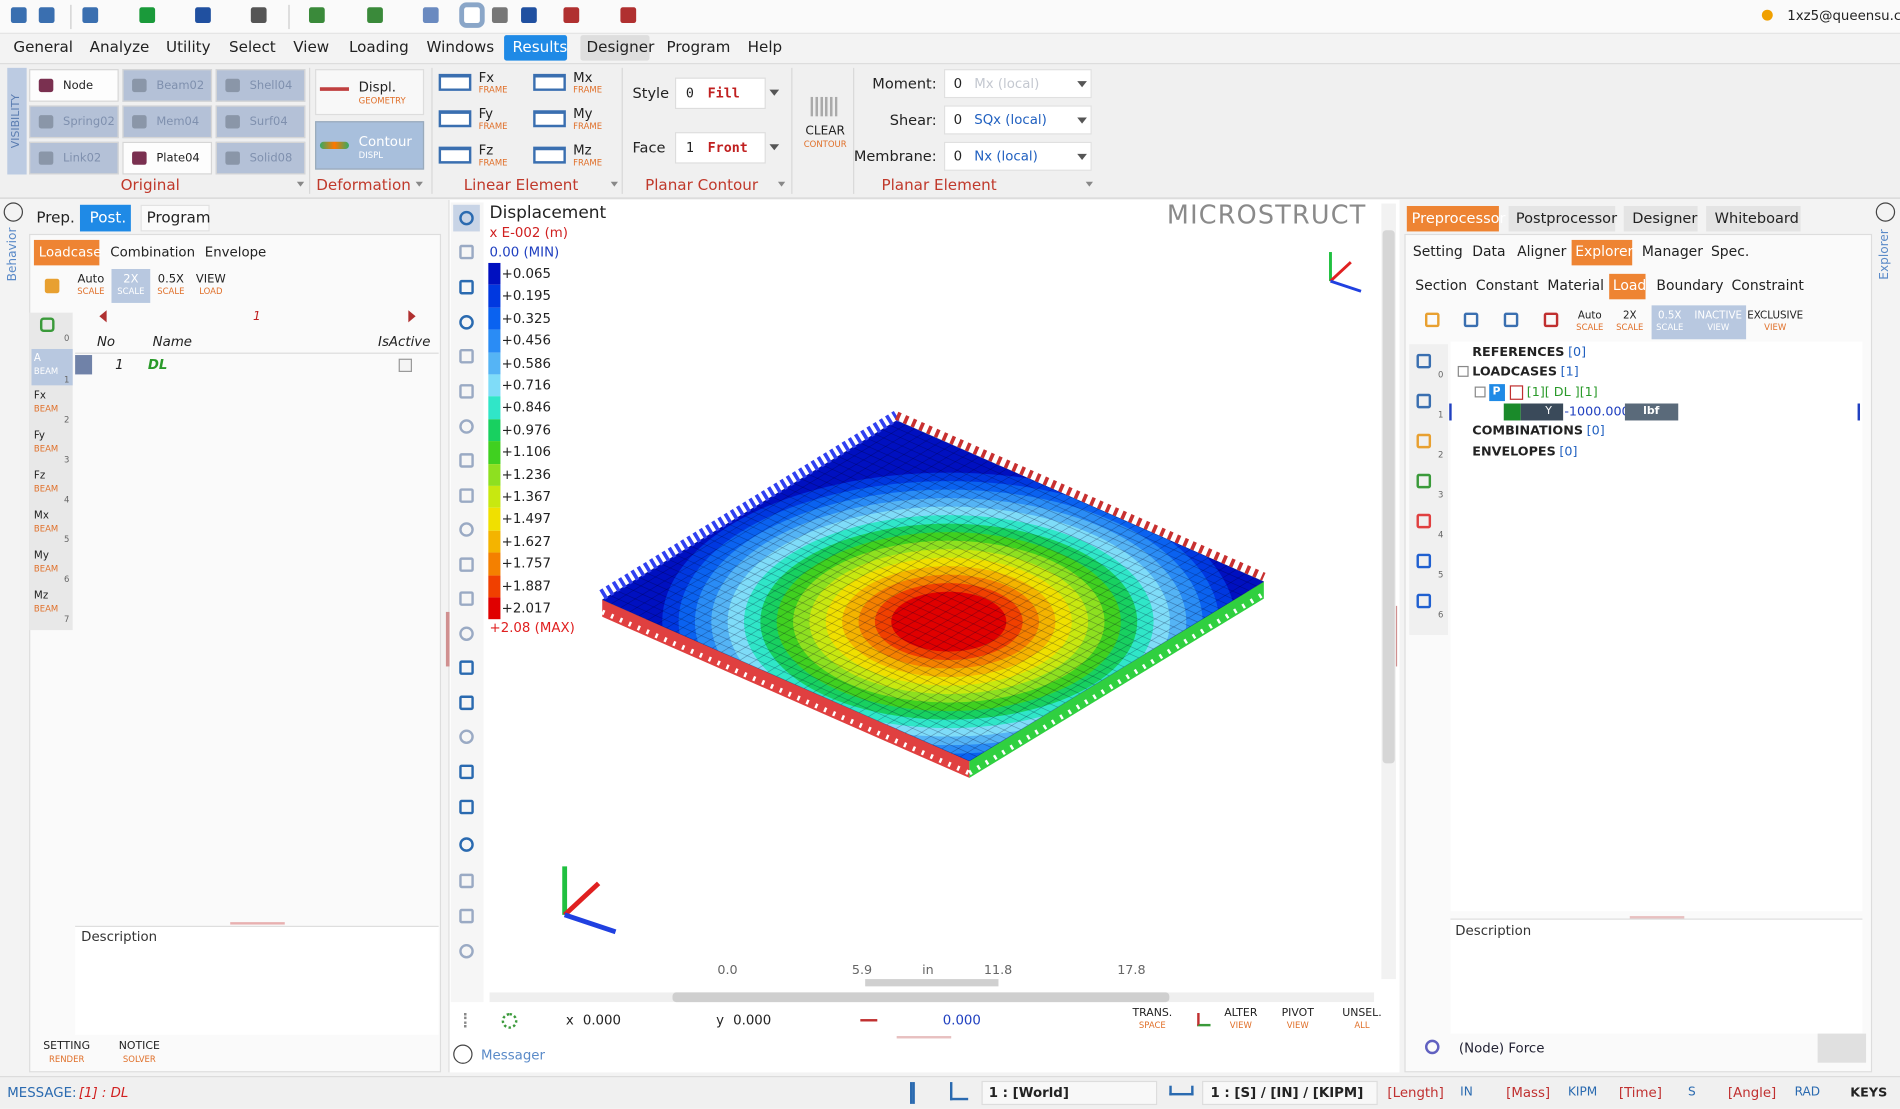 The width and height of the screenshot is (1900, 1109). Describe the element at coordinates (178, 122) in the screenshot. I see `original-buttons: Mem04` at that location.